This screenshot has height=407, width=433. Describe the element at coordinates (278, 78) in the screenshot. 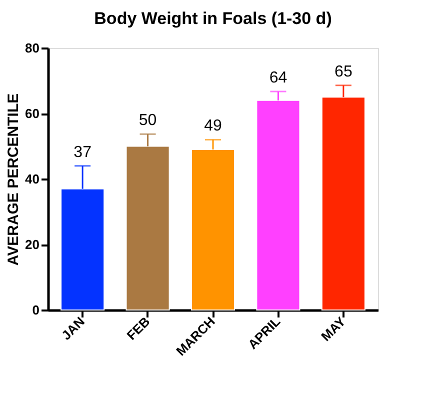

I see `data-label: 64` at that location.